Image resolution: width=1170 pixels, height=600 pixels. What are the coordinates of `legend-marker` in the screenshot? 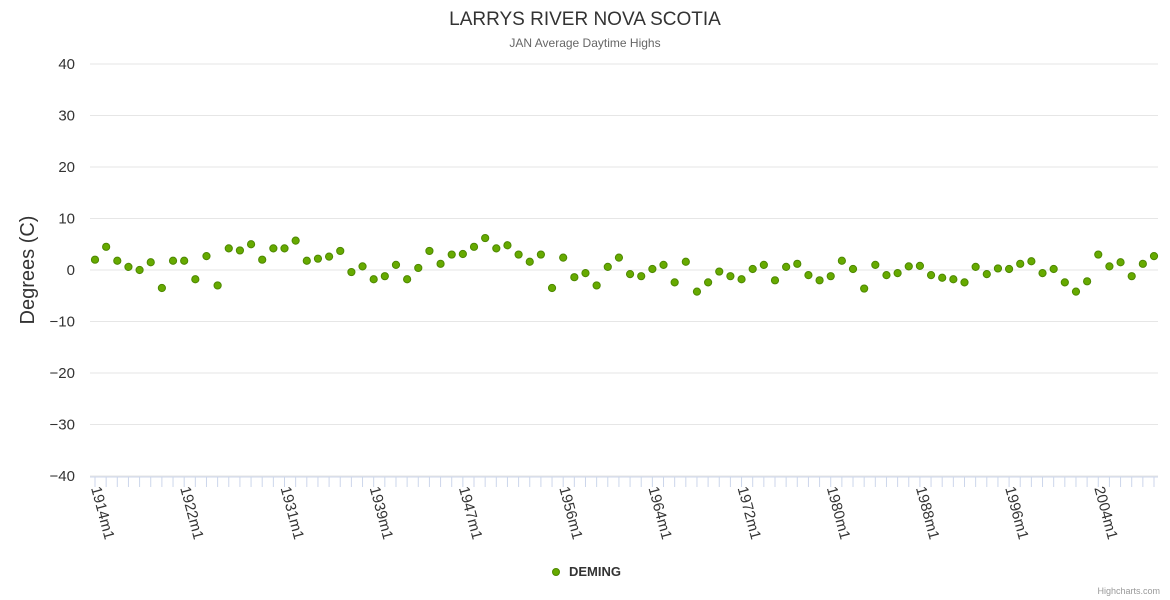 It's located at (556, 572).